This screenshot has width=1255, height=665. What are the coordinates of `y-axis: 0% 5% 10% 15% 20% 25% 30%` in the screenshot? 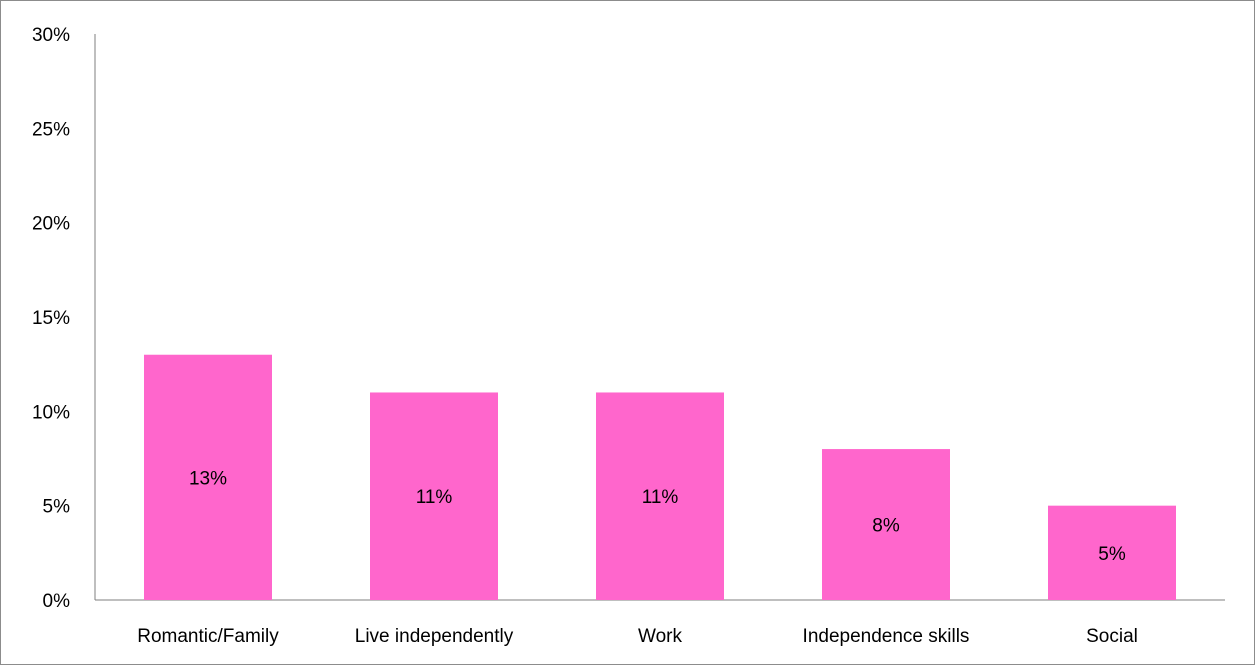 It's located at (64, 318).